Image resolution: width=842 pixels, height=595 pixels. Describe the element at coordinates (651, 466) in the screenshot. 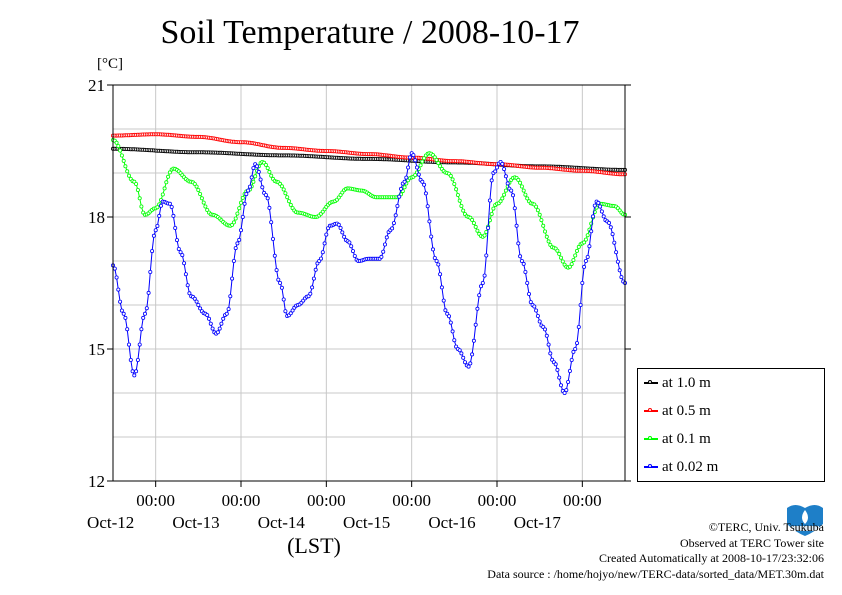

I see `legend-marker-002m` at that location.